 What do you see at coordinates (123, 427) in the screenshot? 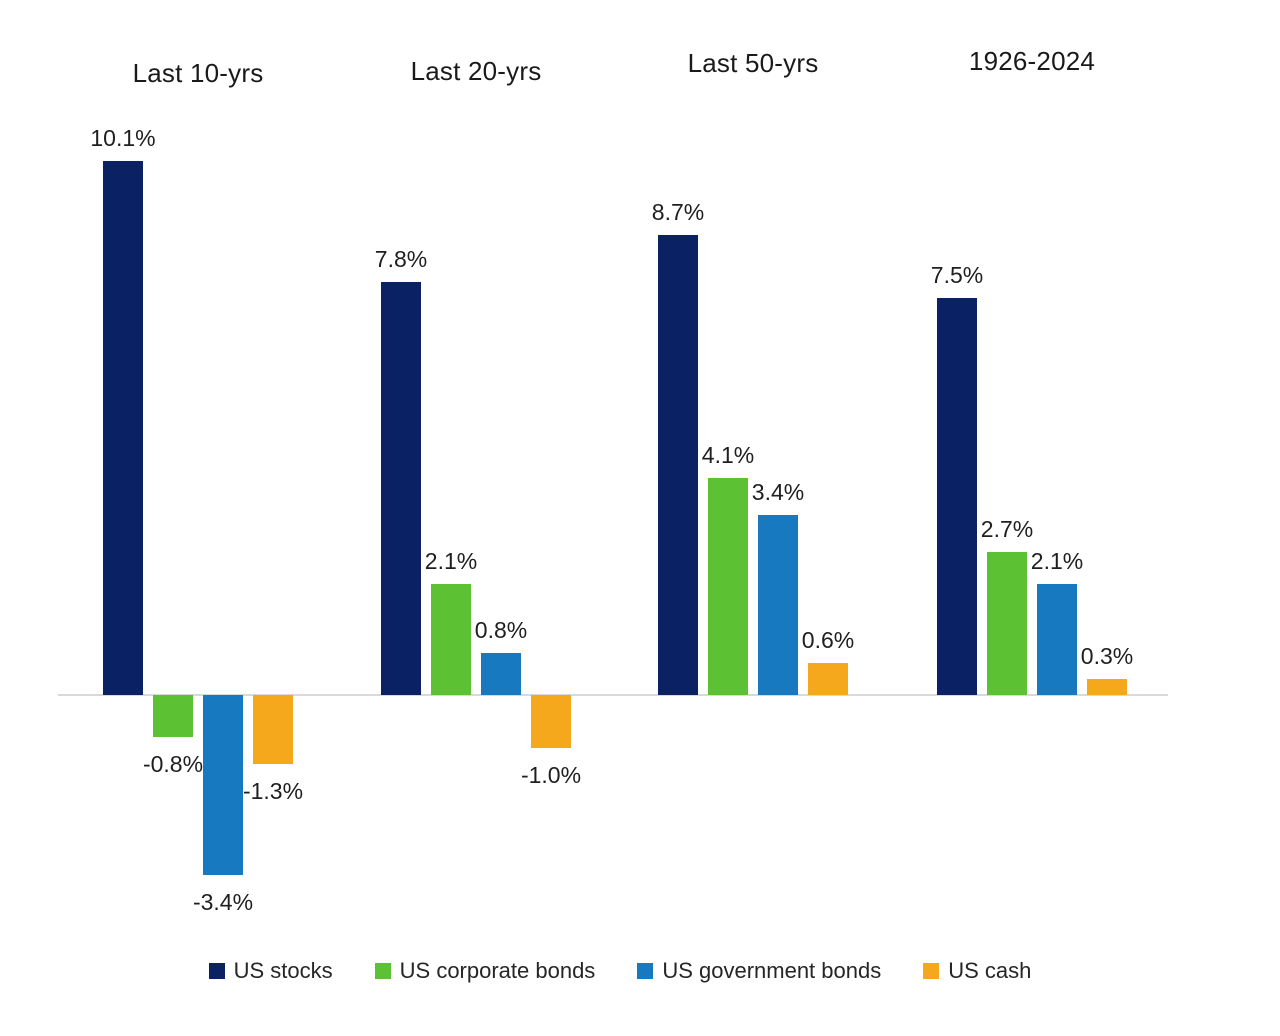
I see `bar-us-stocks-last-10-yrs` at bounding box center [123, 427].